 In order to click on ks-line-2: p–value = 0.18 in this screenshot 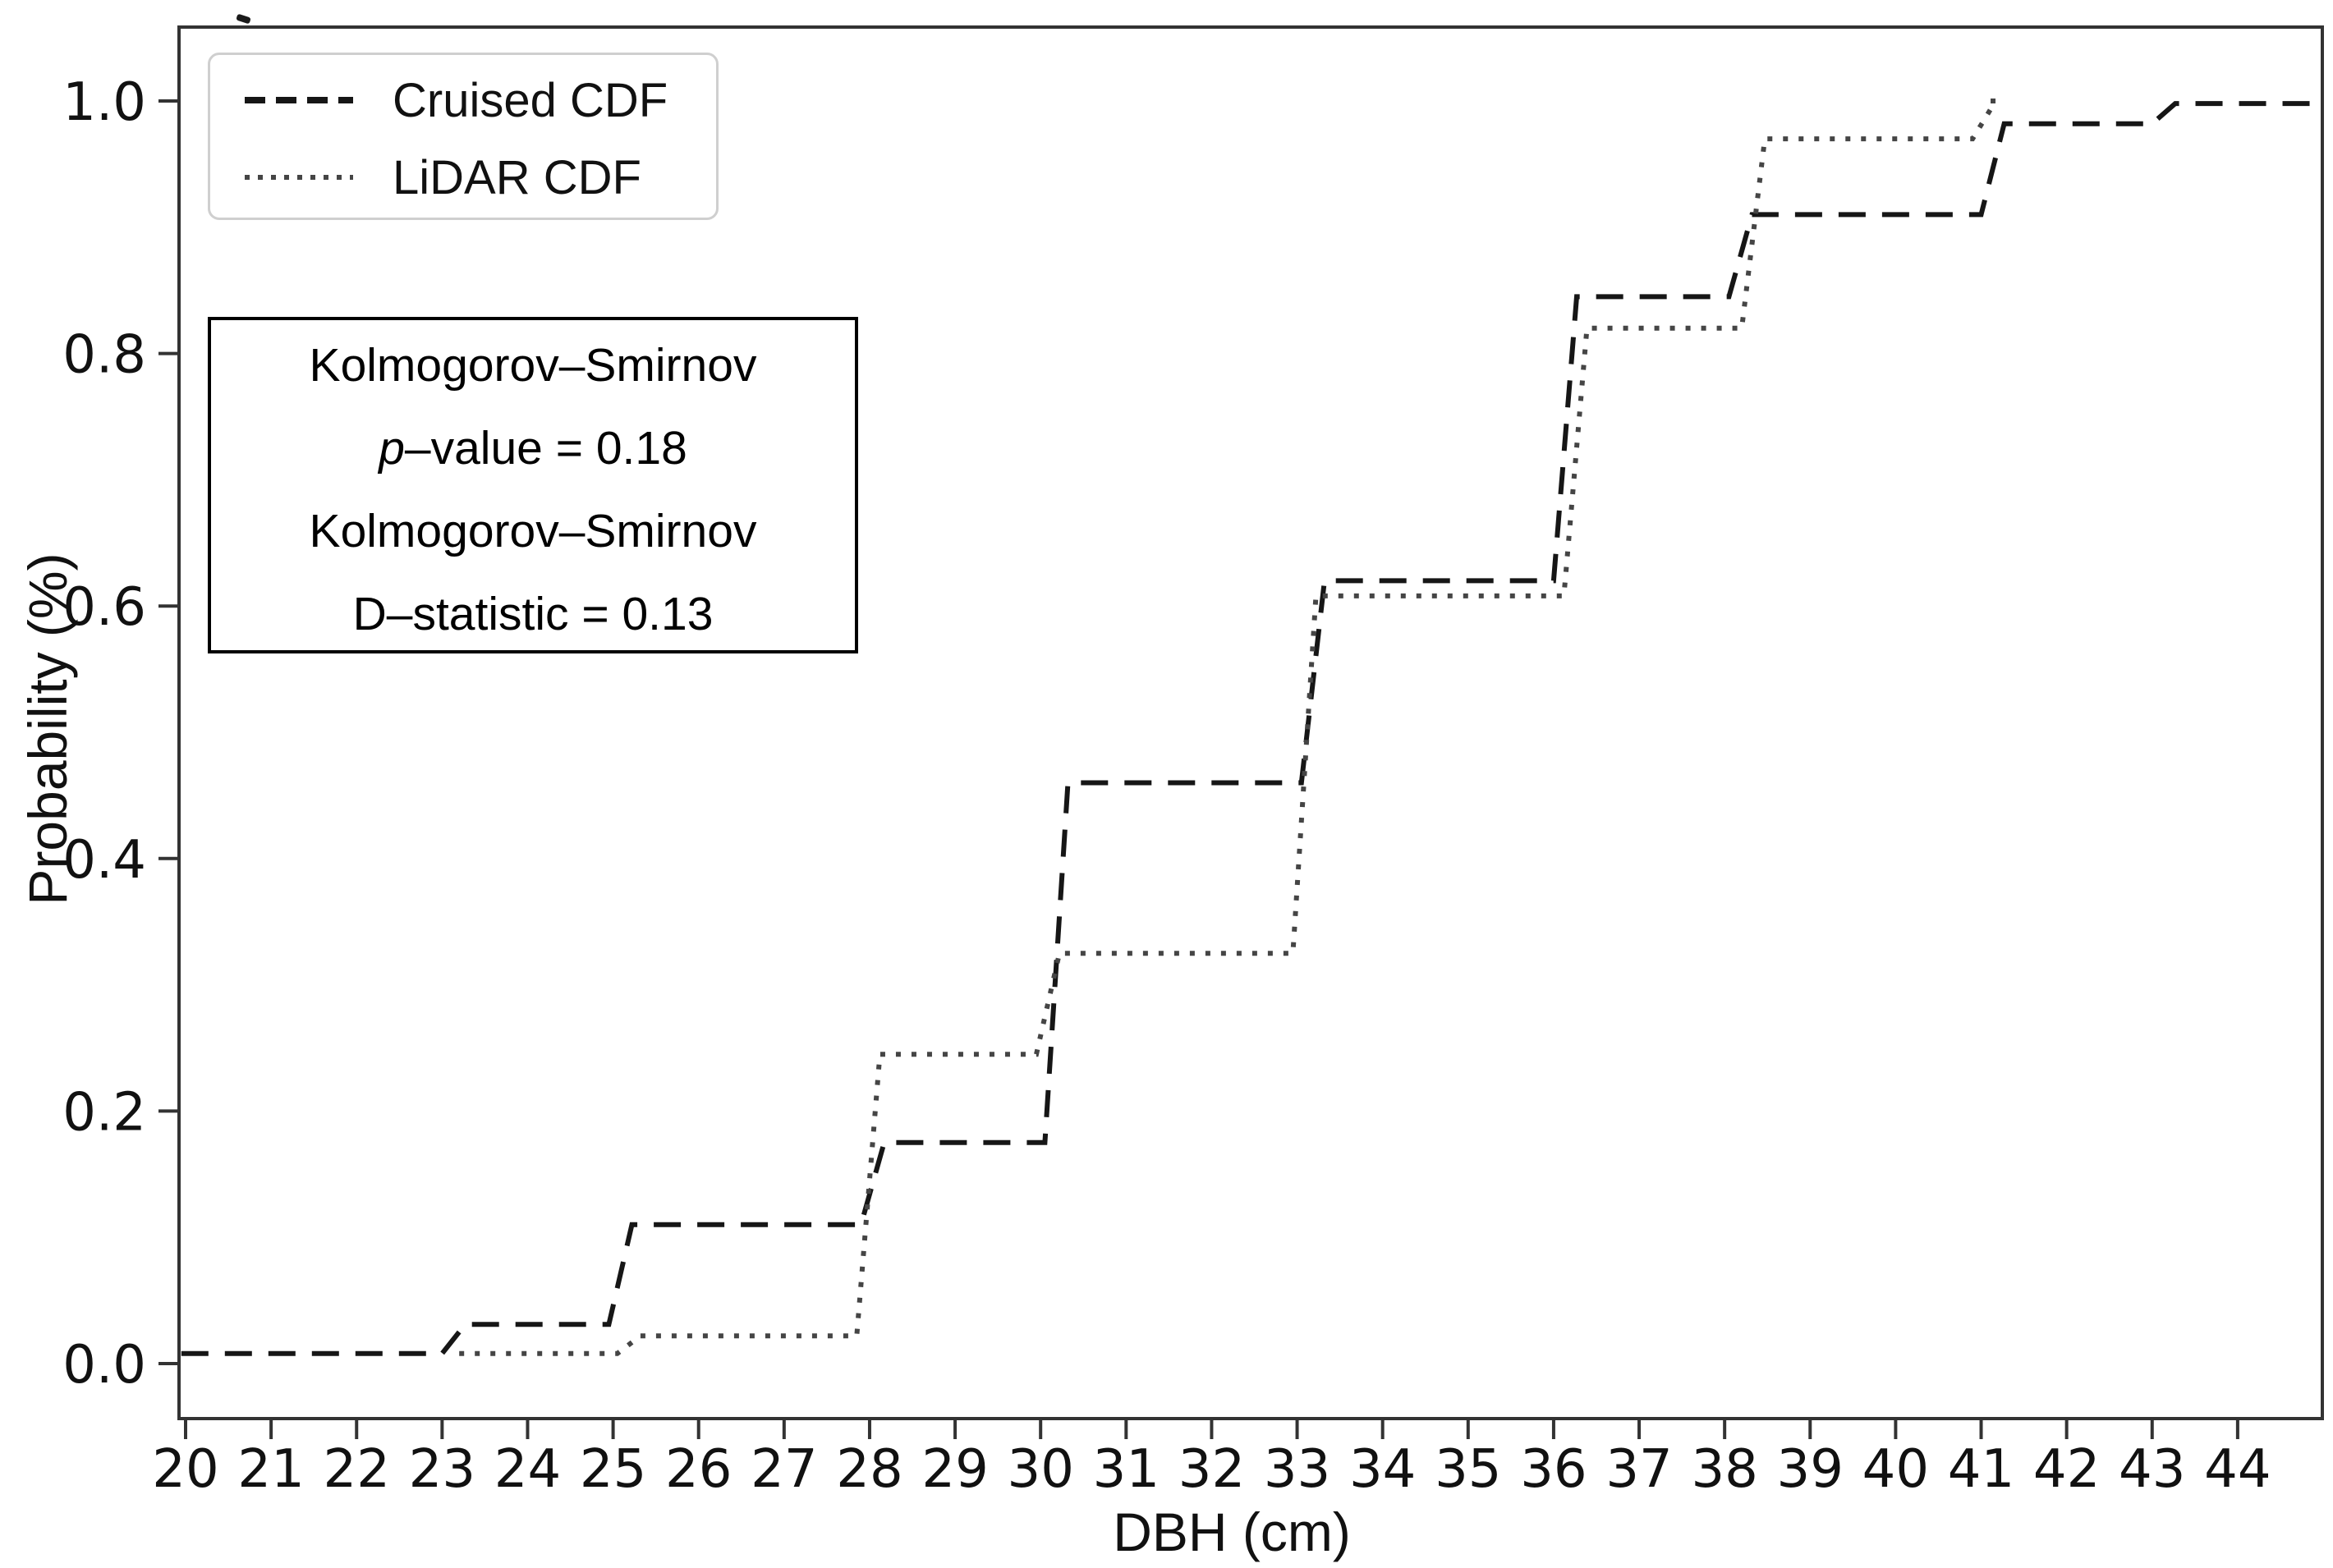, I will do `click(533, 448)`.